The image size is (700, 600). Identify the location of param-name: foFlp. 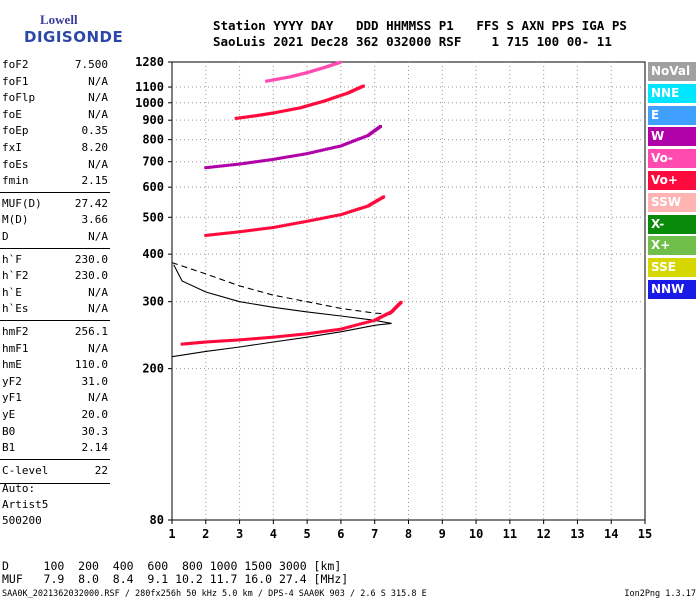
(19, 98).